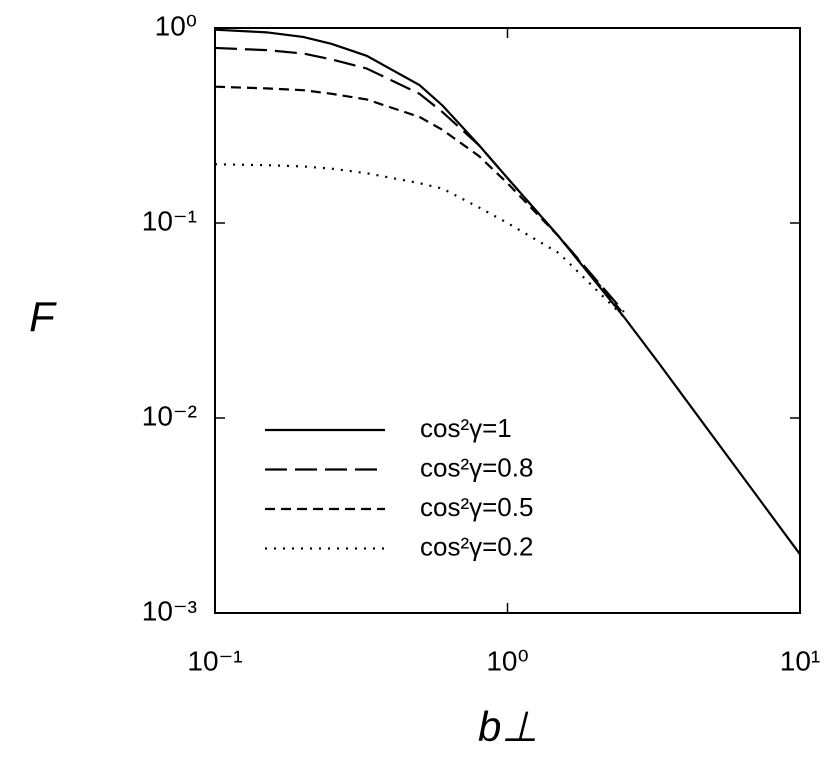 The width and height of the screenshot is (830, 779). I want to click on legend-label: cos²γ=0.8, so click(476, 467).